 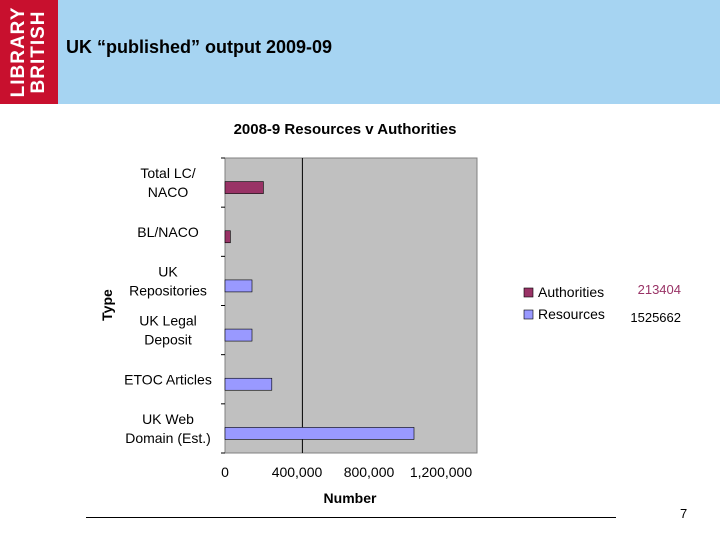 I want to click on category-label: UK Legal Deposit, so click(x=168, y=330).